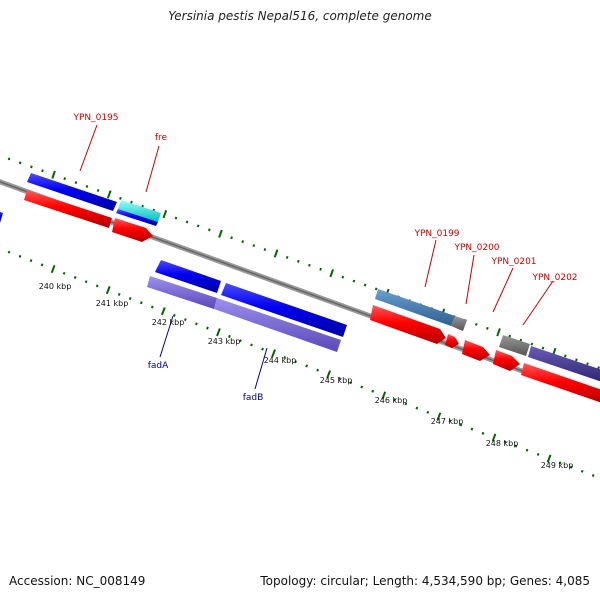  What do you see at coordinates (95, 118) in the screenshot?
I see `gene-label-ypn-0195: YPN_0195` at bounding box center [95, 118].